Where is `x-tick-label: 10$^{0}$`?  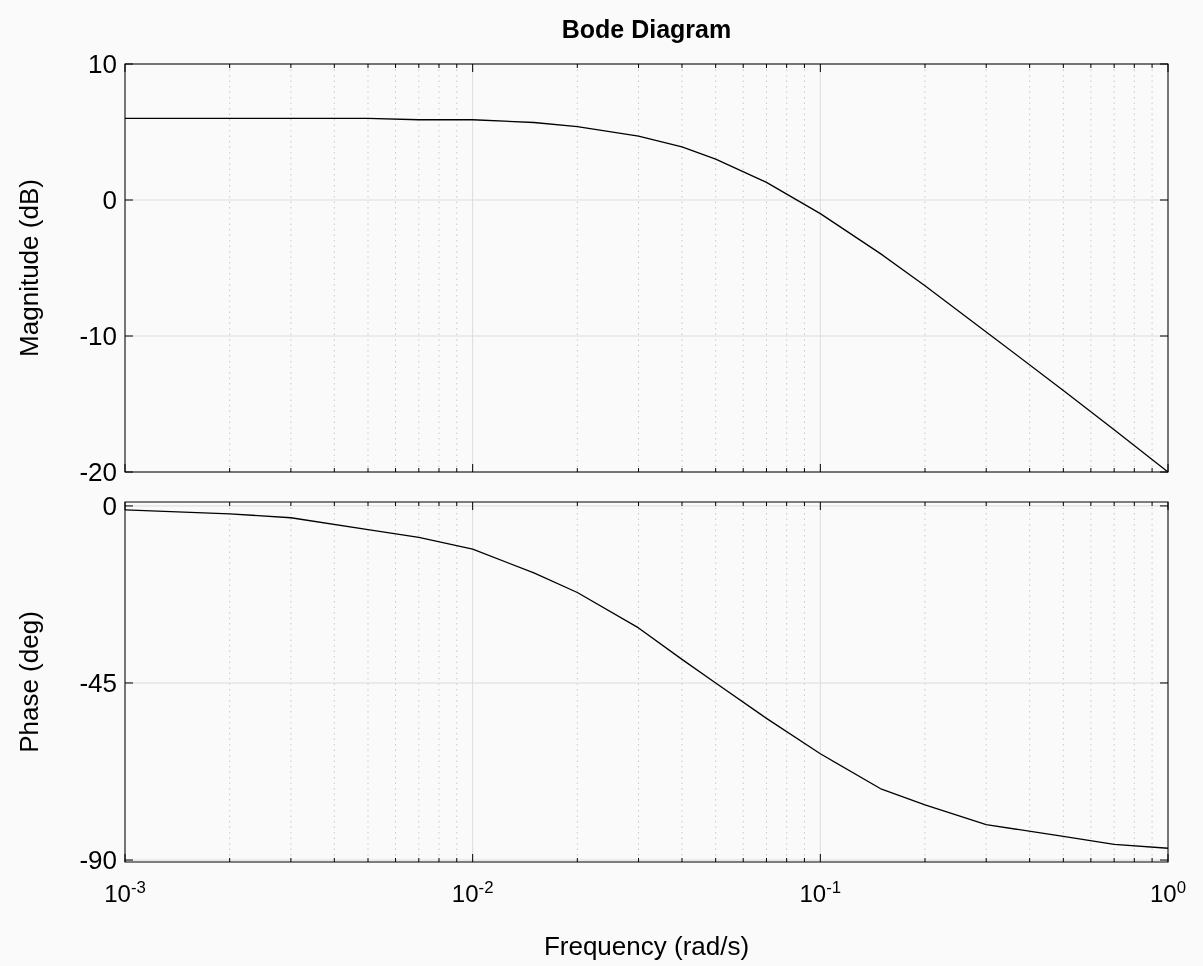 x-tick-label: 10$^{0}$ is located at coordinates (1168, 892).